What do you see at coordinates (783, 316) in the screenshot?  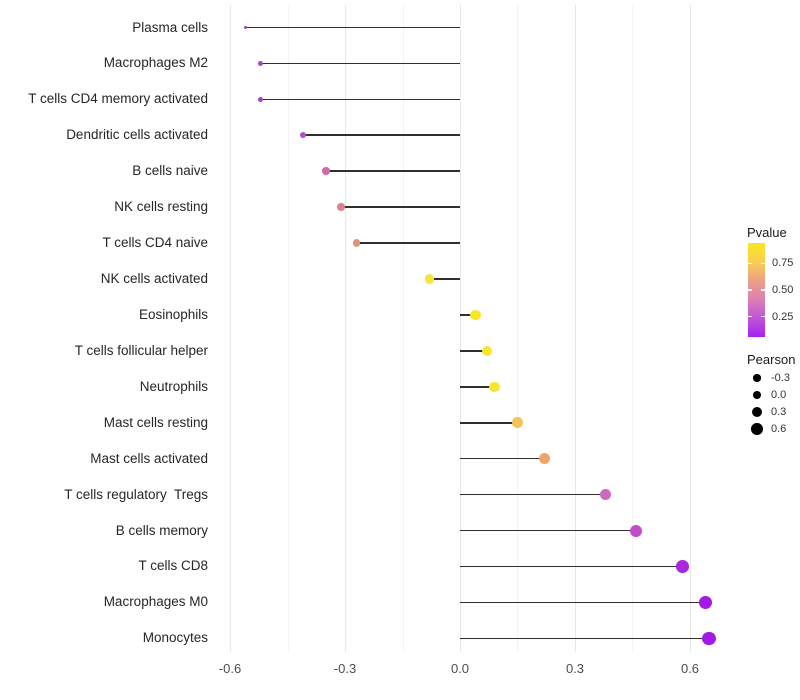 I see `colorbar-tick-label: 0.25` at bounding box center [783, 316].